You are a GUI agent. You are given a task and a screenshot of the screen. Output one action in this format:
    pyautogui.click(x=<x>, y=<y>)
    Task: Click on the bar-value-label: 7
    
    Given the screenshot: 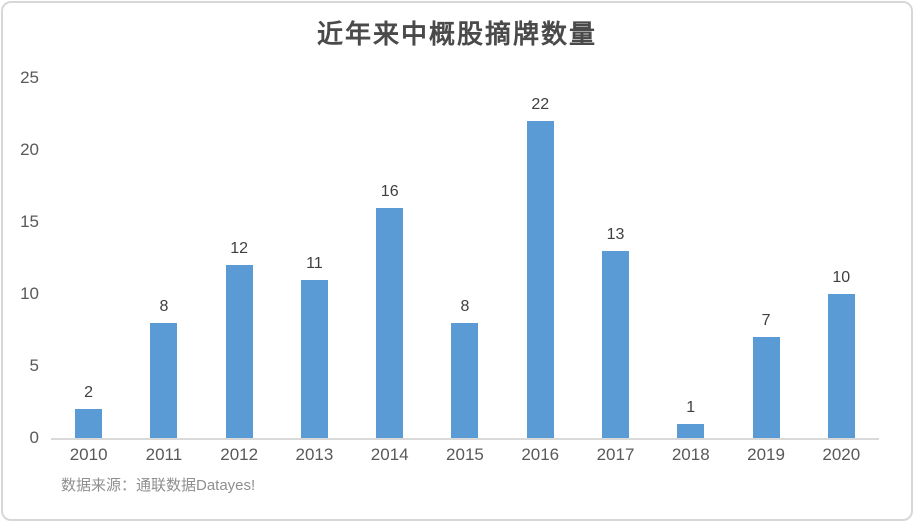 What is the action you would take?
    pyautogui.click(x=766, y=321)
    